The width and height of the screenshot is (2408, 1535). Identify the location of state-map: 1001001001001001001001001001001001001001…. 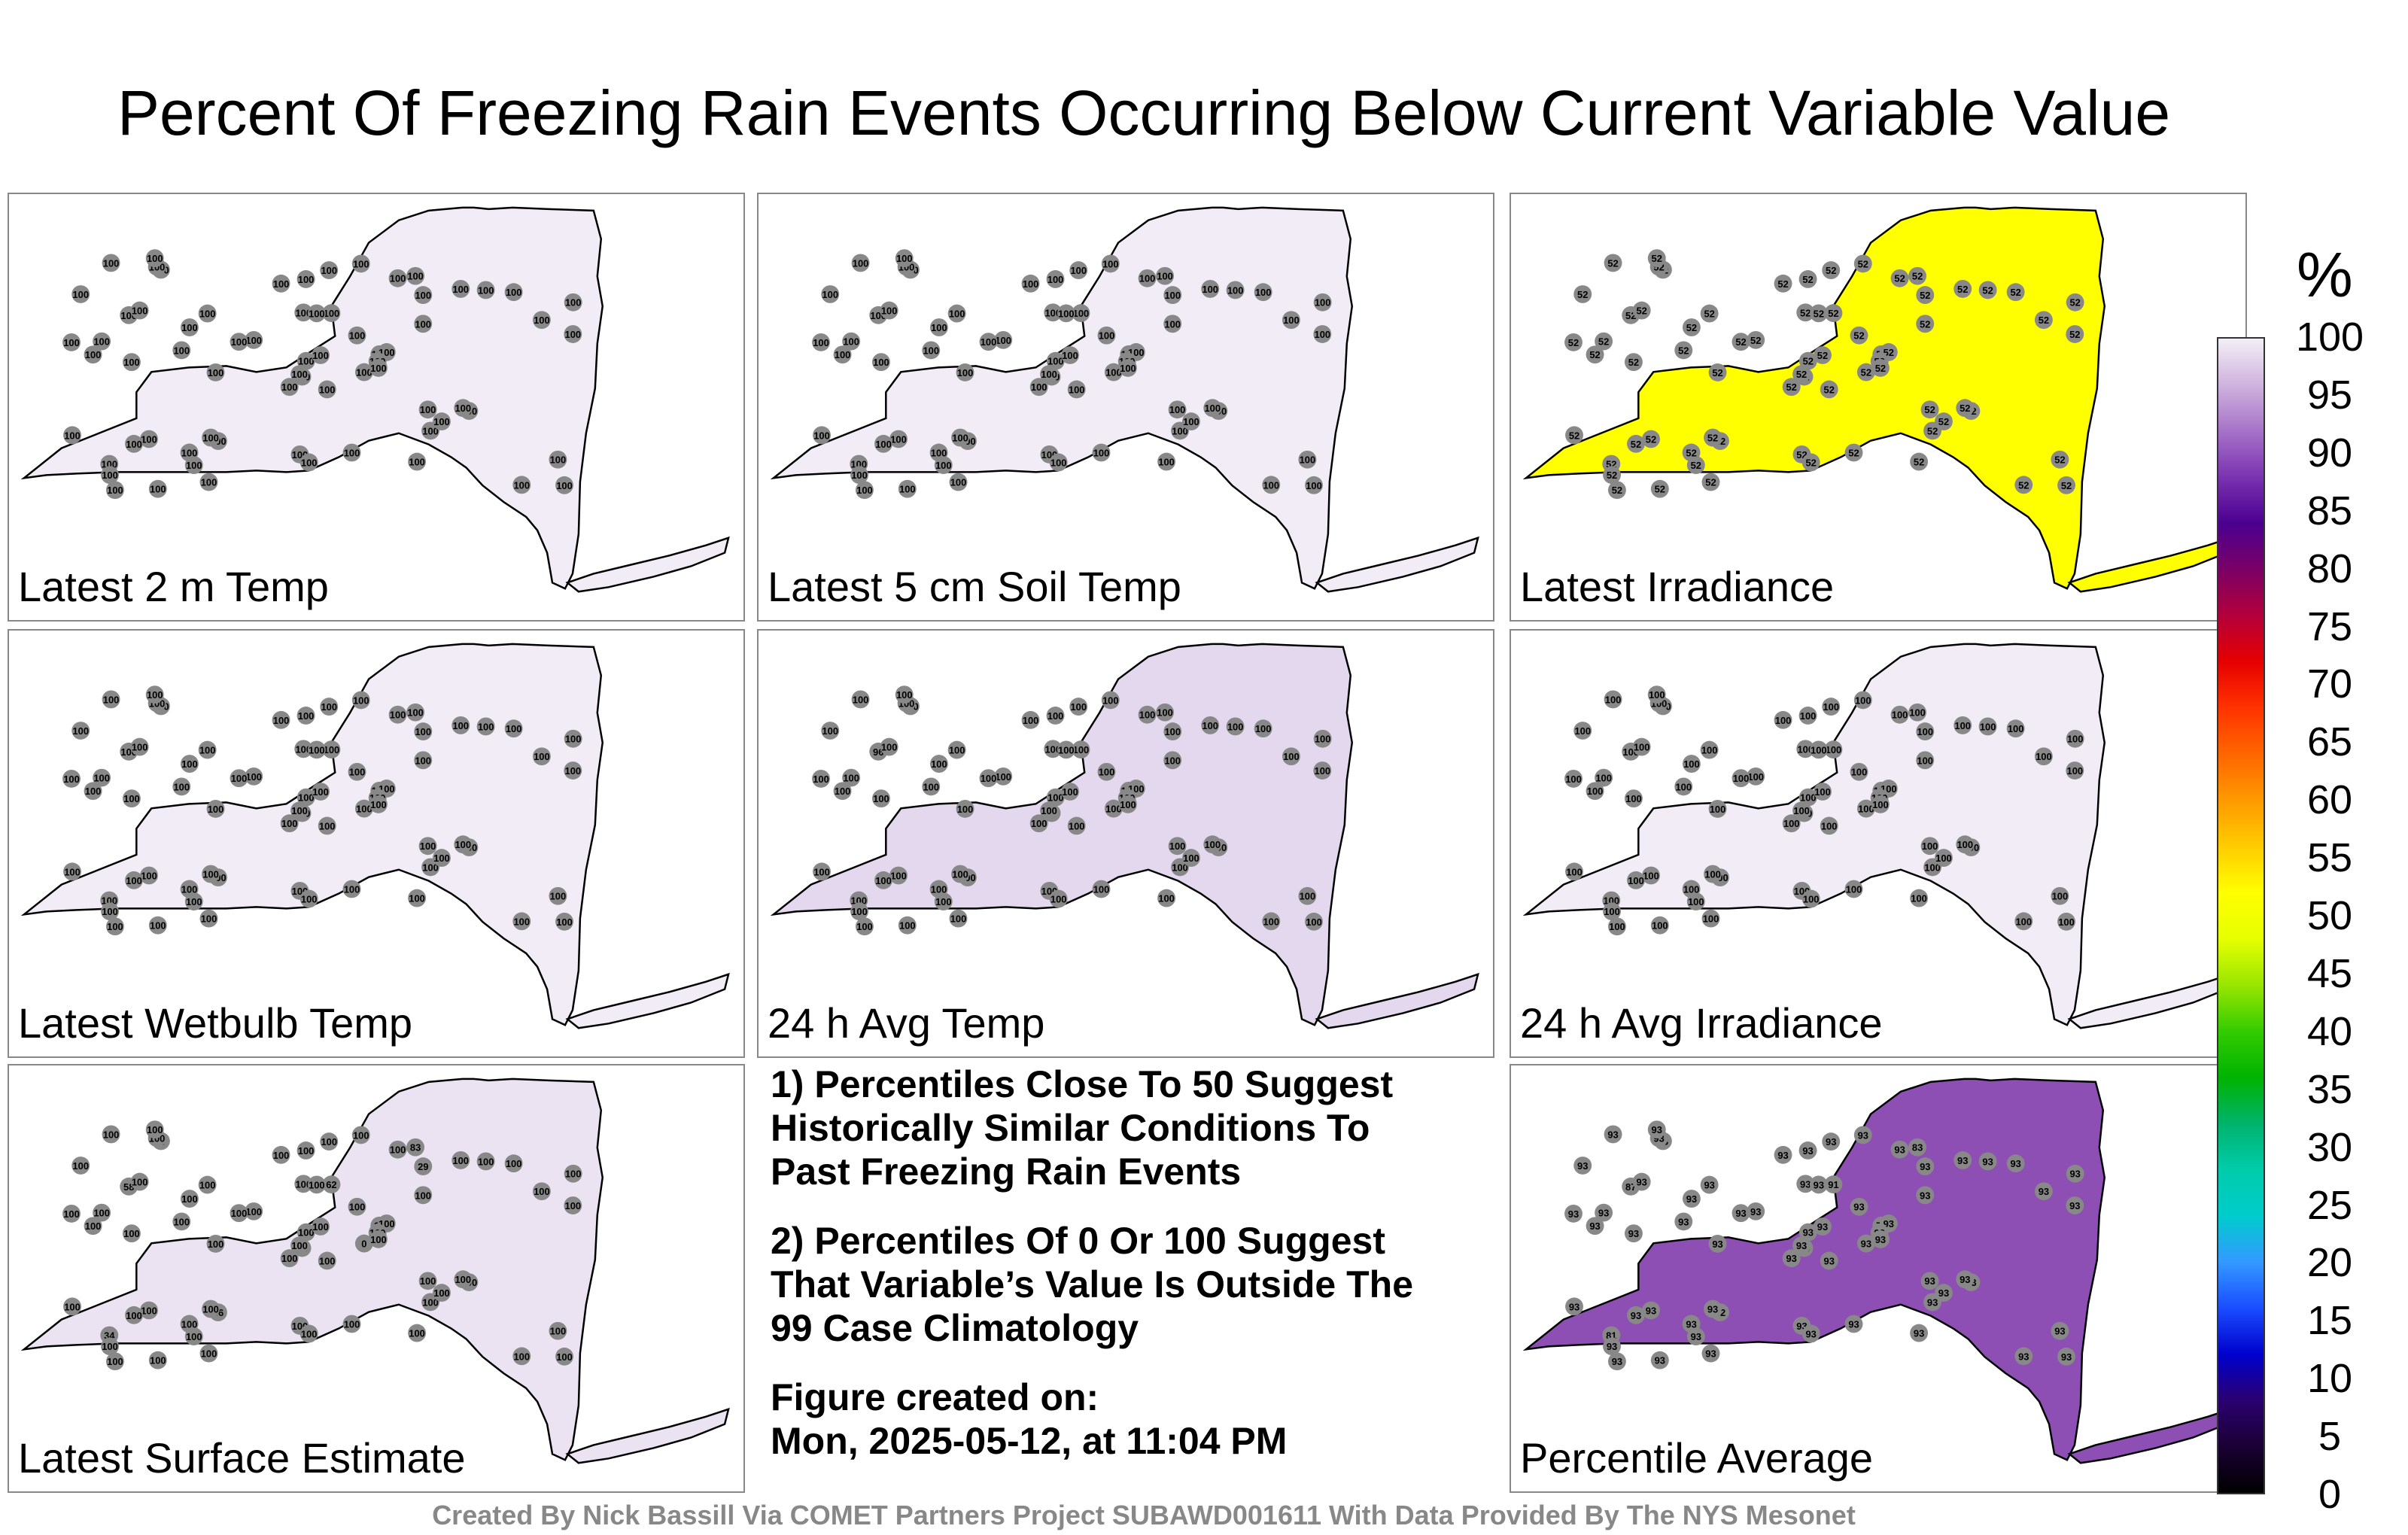
(375, 836).